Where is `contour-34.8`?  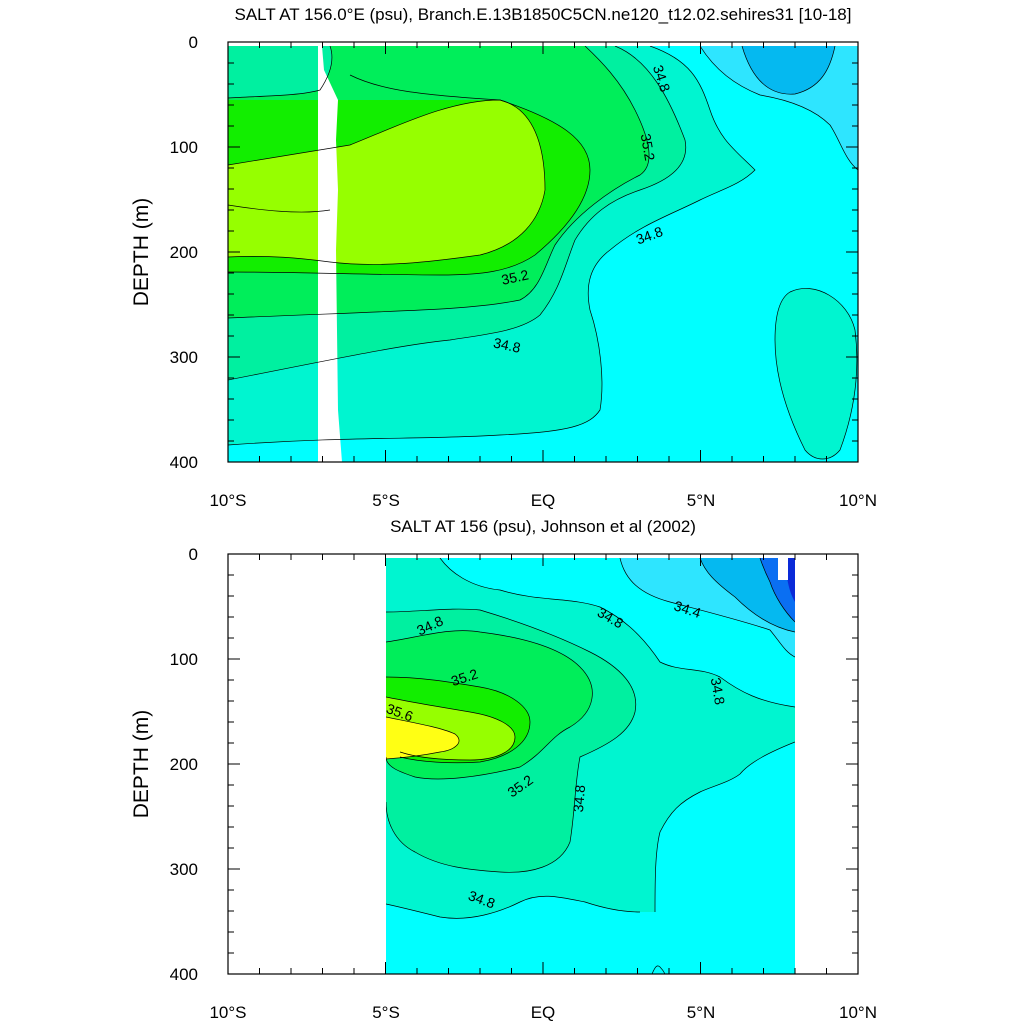
contour-34.8 is located at coordinates (617, 633).